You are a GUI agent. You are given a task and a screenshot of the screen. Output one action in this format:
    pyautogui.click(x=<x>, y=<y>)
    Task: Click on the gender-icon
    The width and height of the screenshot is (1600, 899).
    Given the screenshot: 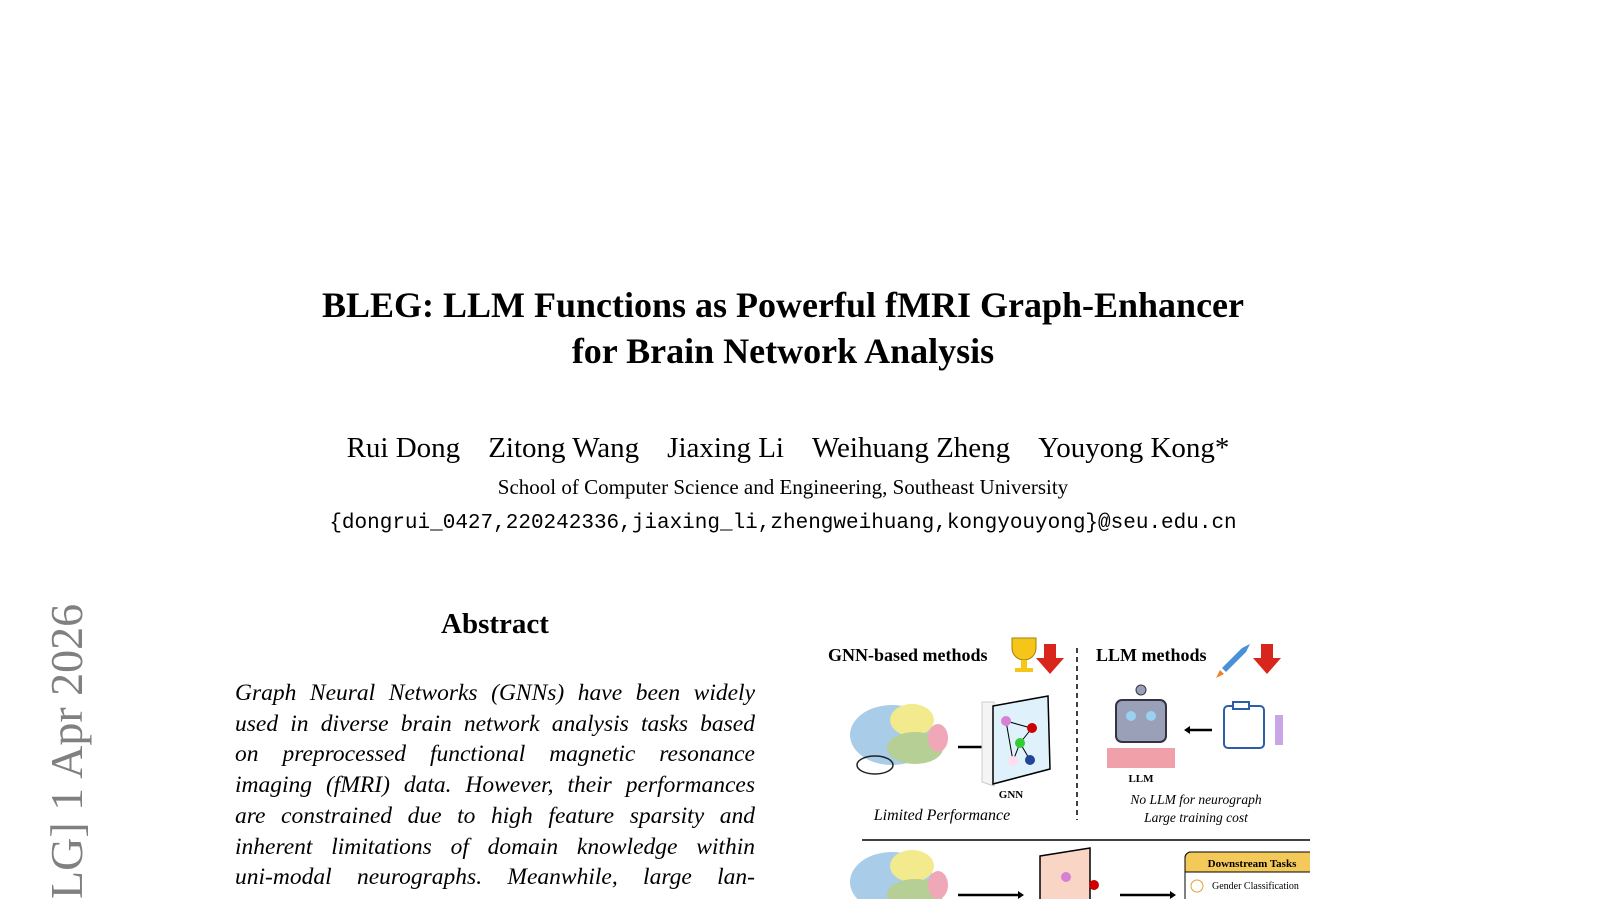 What is the action you would take?
    pyautogui.click(x=1197, y=886)
    